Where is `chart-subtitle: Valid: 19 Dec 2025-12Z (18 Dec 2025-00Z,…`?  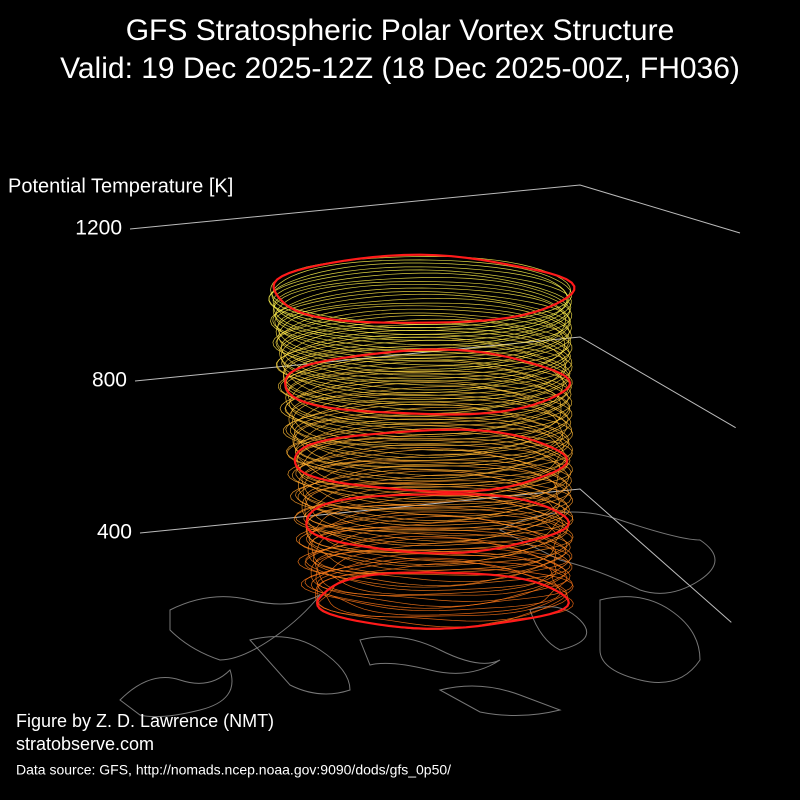 chart-subtitle: Valid: 19 Dec 2025-12Z (18 Dec 2025-00Z,… is located at coordinates (400, 68).